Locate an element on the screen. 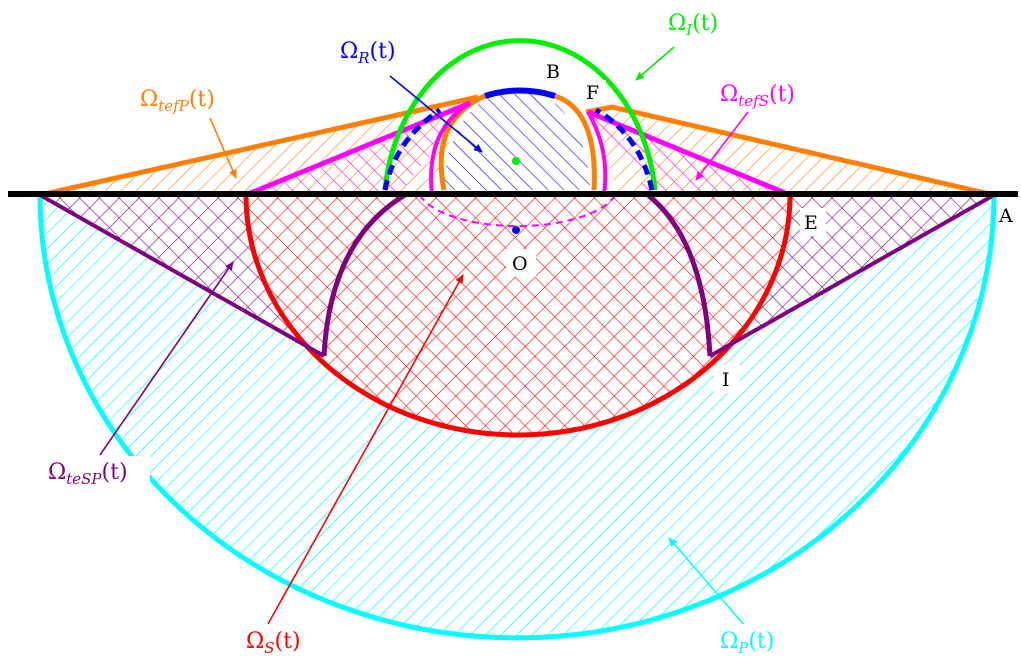 The image size is (1021, 664). green-centre-dot is located at coordinates (516, 161).